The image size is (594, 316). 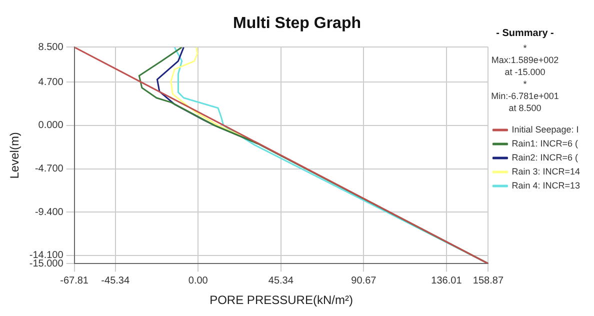 What do you see at coordinates (51, 126) in the screenshot?
I see `y-tick-label: 0.000` at bounding box center [51, 126].